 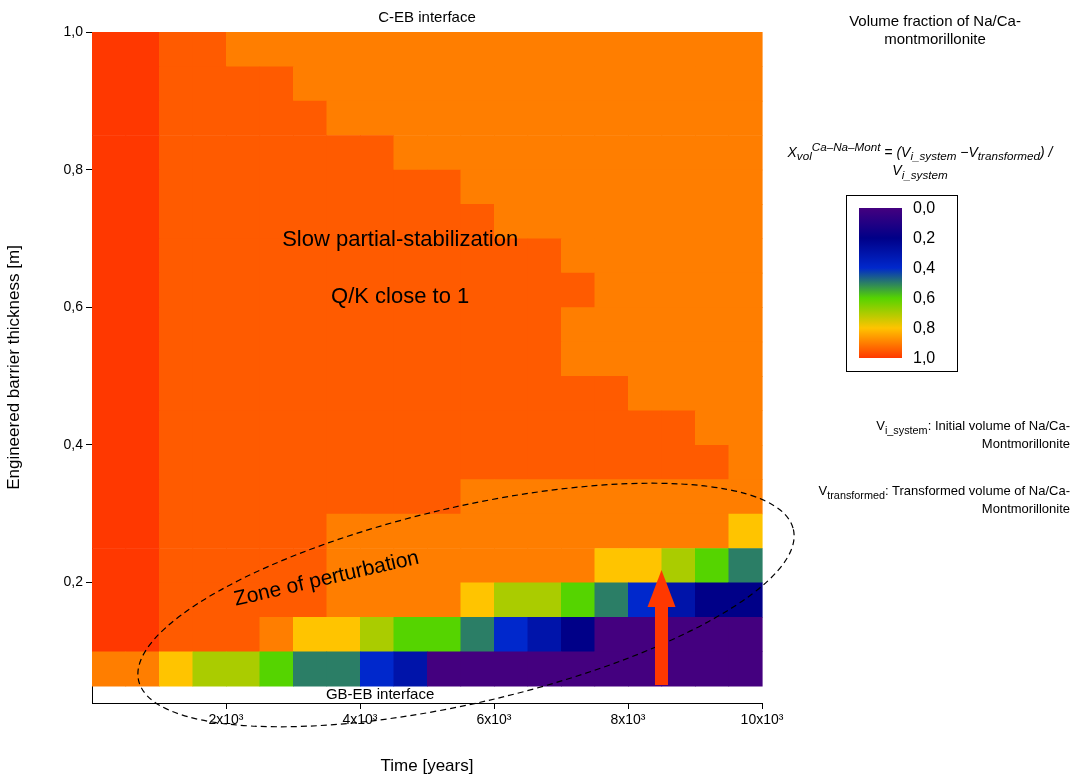 What do you see at coordinates (73, 581) in the screenshot?
I see `y-tick-label: 0,2` at bounding box center [73, 581].